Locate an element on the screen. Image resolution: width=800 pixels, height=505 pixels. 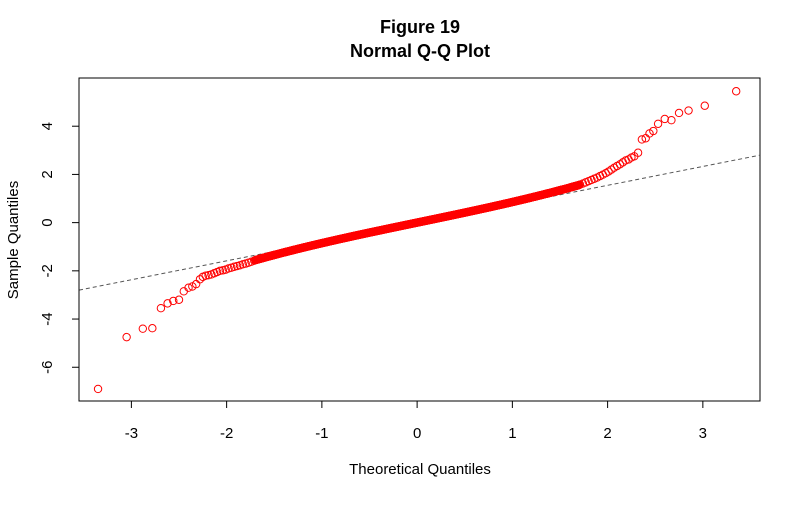
x-tick-label: 0 is located at coordinates (417, 433).